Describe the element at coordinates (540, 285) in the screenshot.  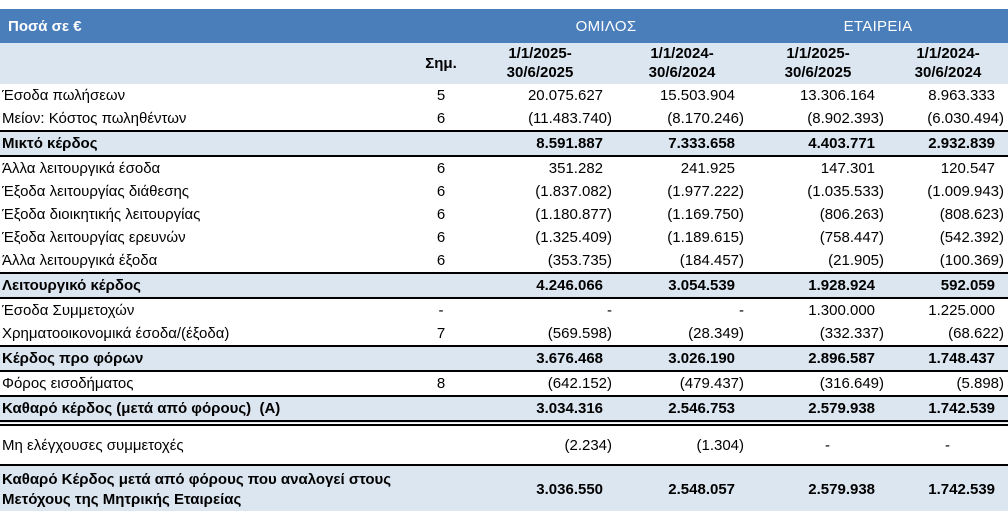
I see `value-cell: 4.246.066` at that location.